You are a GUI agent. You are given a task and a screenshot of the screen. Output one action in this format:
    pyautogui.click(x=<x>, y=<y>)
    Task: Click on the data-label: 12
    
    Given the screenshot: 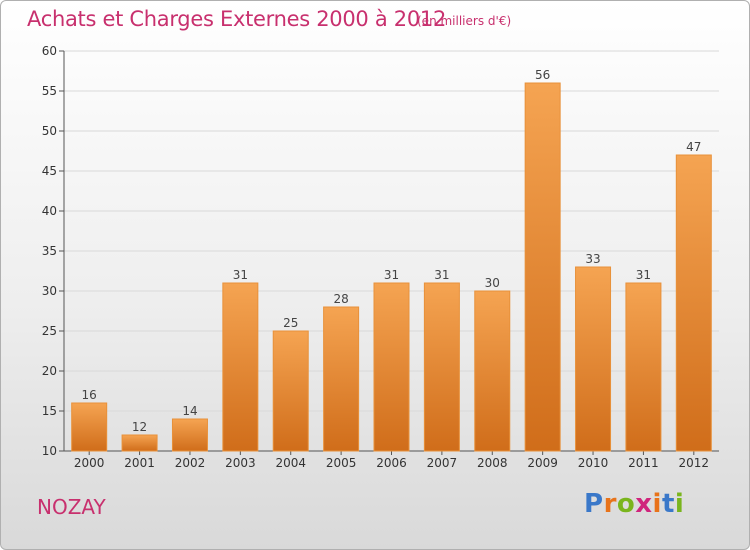 What is the action you would take?
    pyautogui.click(x=139, y=427)
    